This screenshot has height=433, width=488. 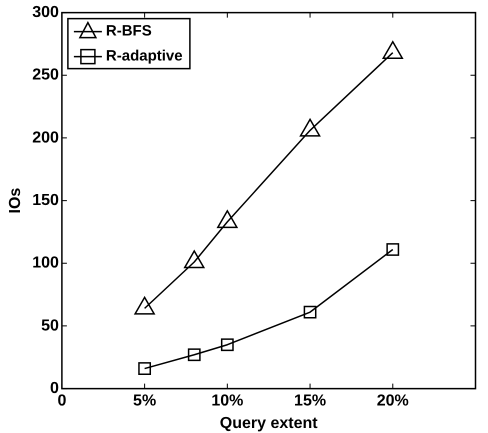 I want to click on y-axis-title: IOs, so click(x=15, y=201).